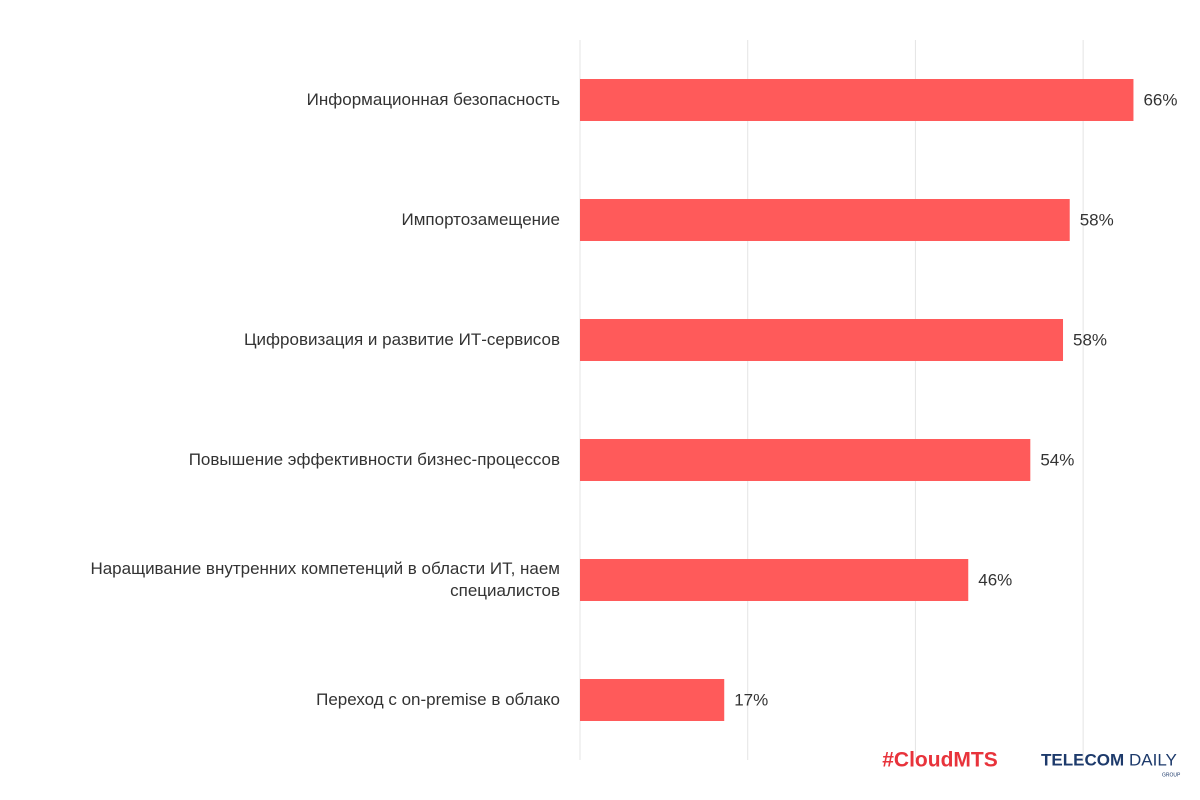 The height and width of the screenshot is (800, 1200). I want to click on data-label: 66%, so click(1160, 99).